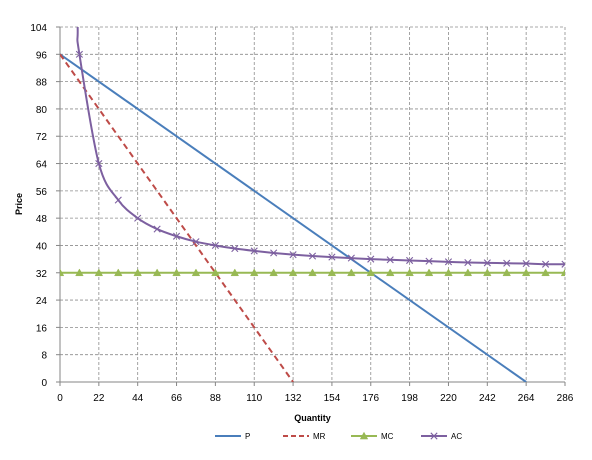  What do you see at coordinates (409, 398) in the screenshot?
I see `x-tick-label: 198` at bounding box center [409, 398].